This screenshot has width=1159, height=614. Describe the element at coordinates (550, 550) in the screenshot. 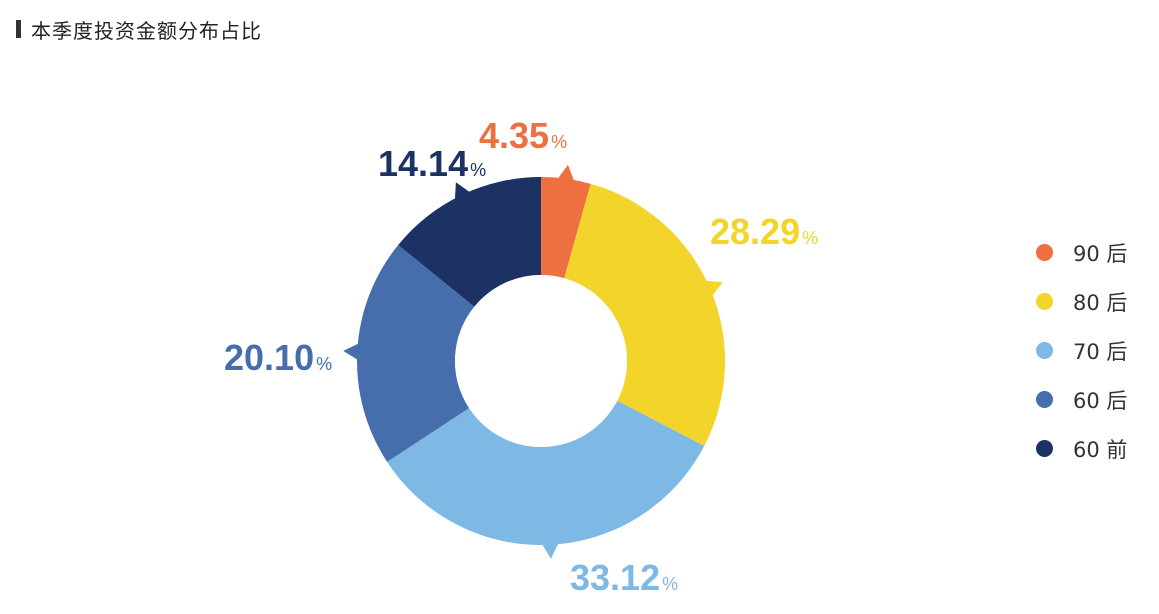

I see `pointer-70s` at that location.